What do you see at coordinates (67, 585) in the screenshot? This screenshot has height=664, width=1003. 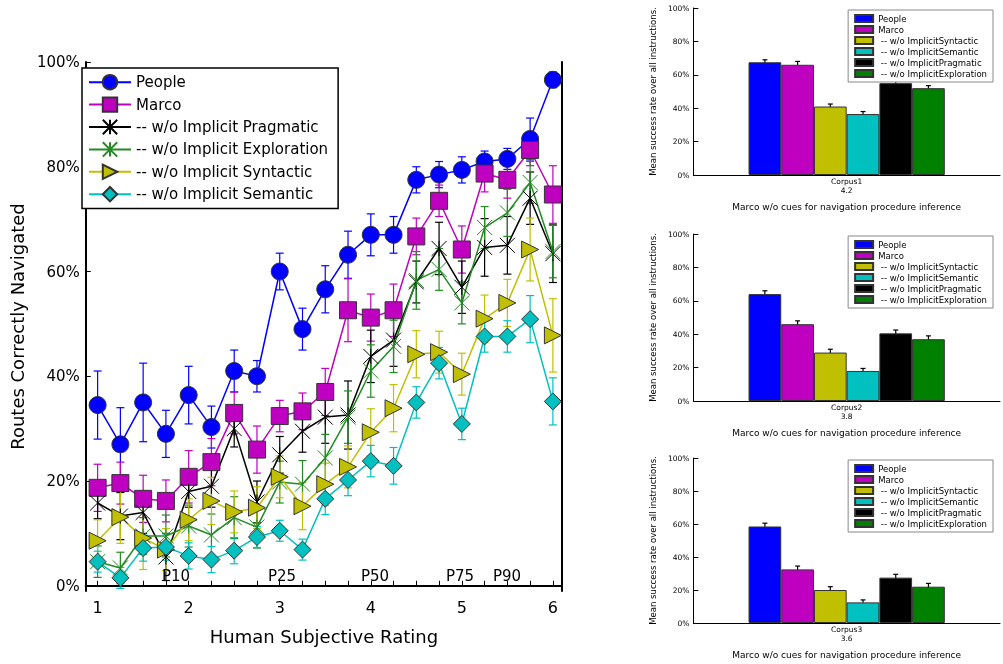 I see `y-tick-label: 0%` at bounding box center [67, 585].